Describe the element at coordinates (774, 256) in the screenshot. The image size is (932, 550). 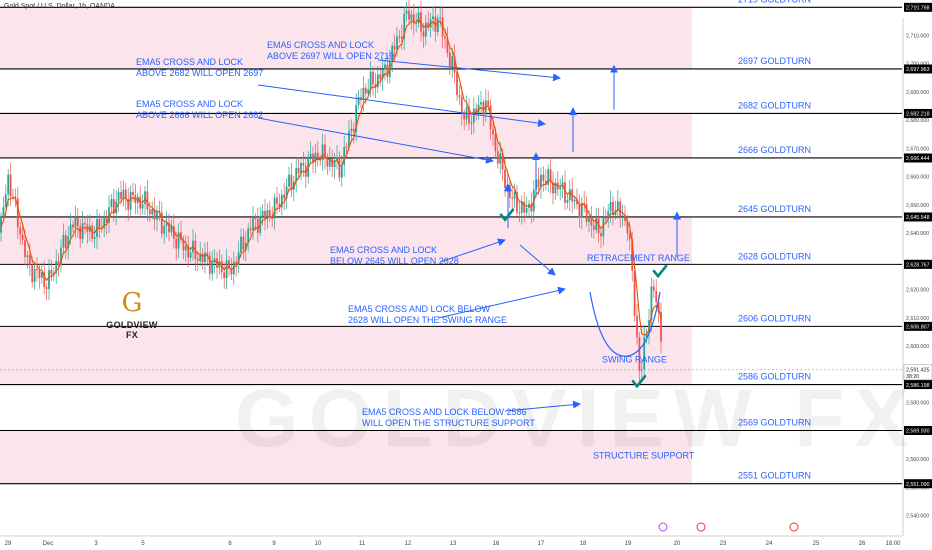
I see `level-label: 2628 GOLDTURN` at that location.